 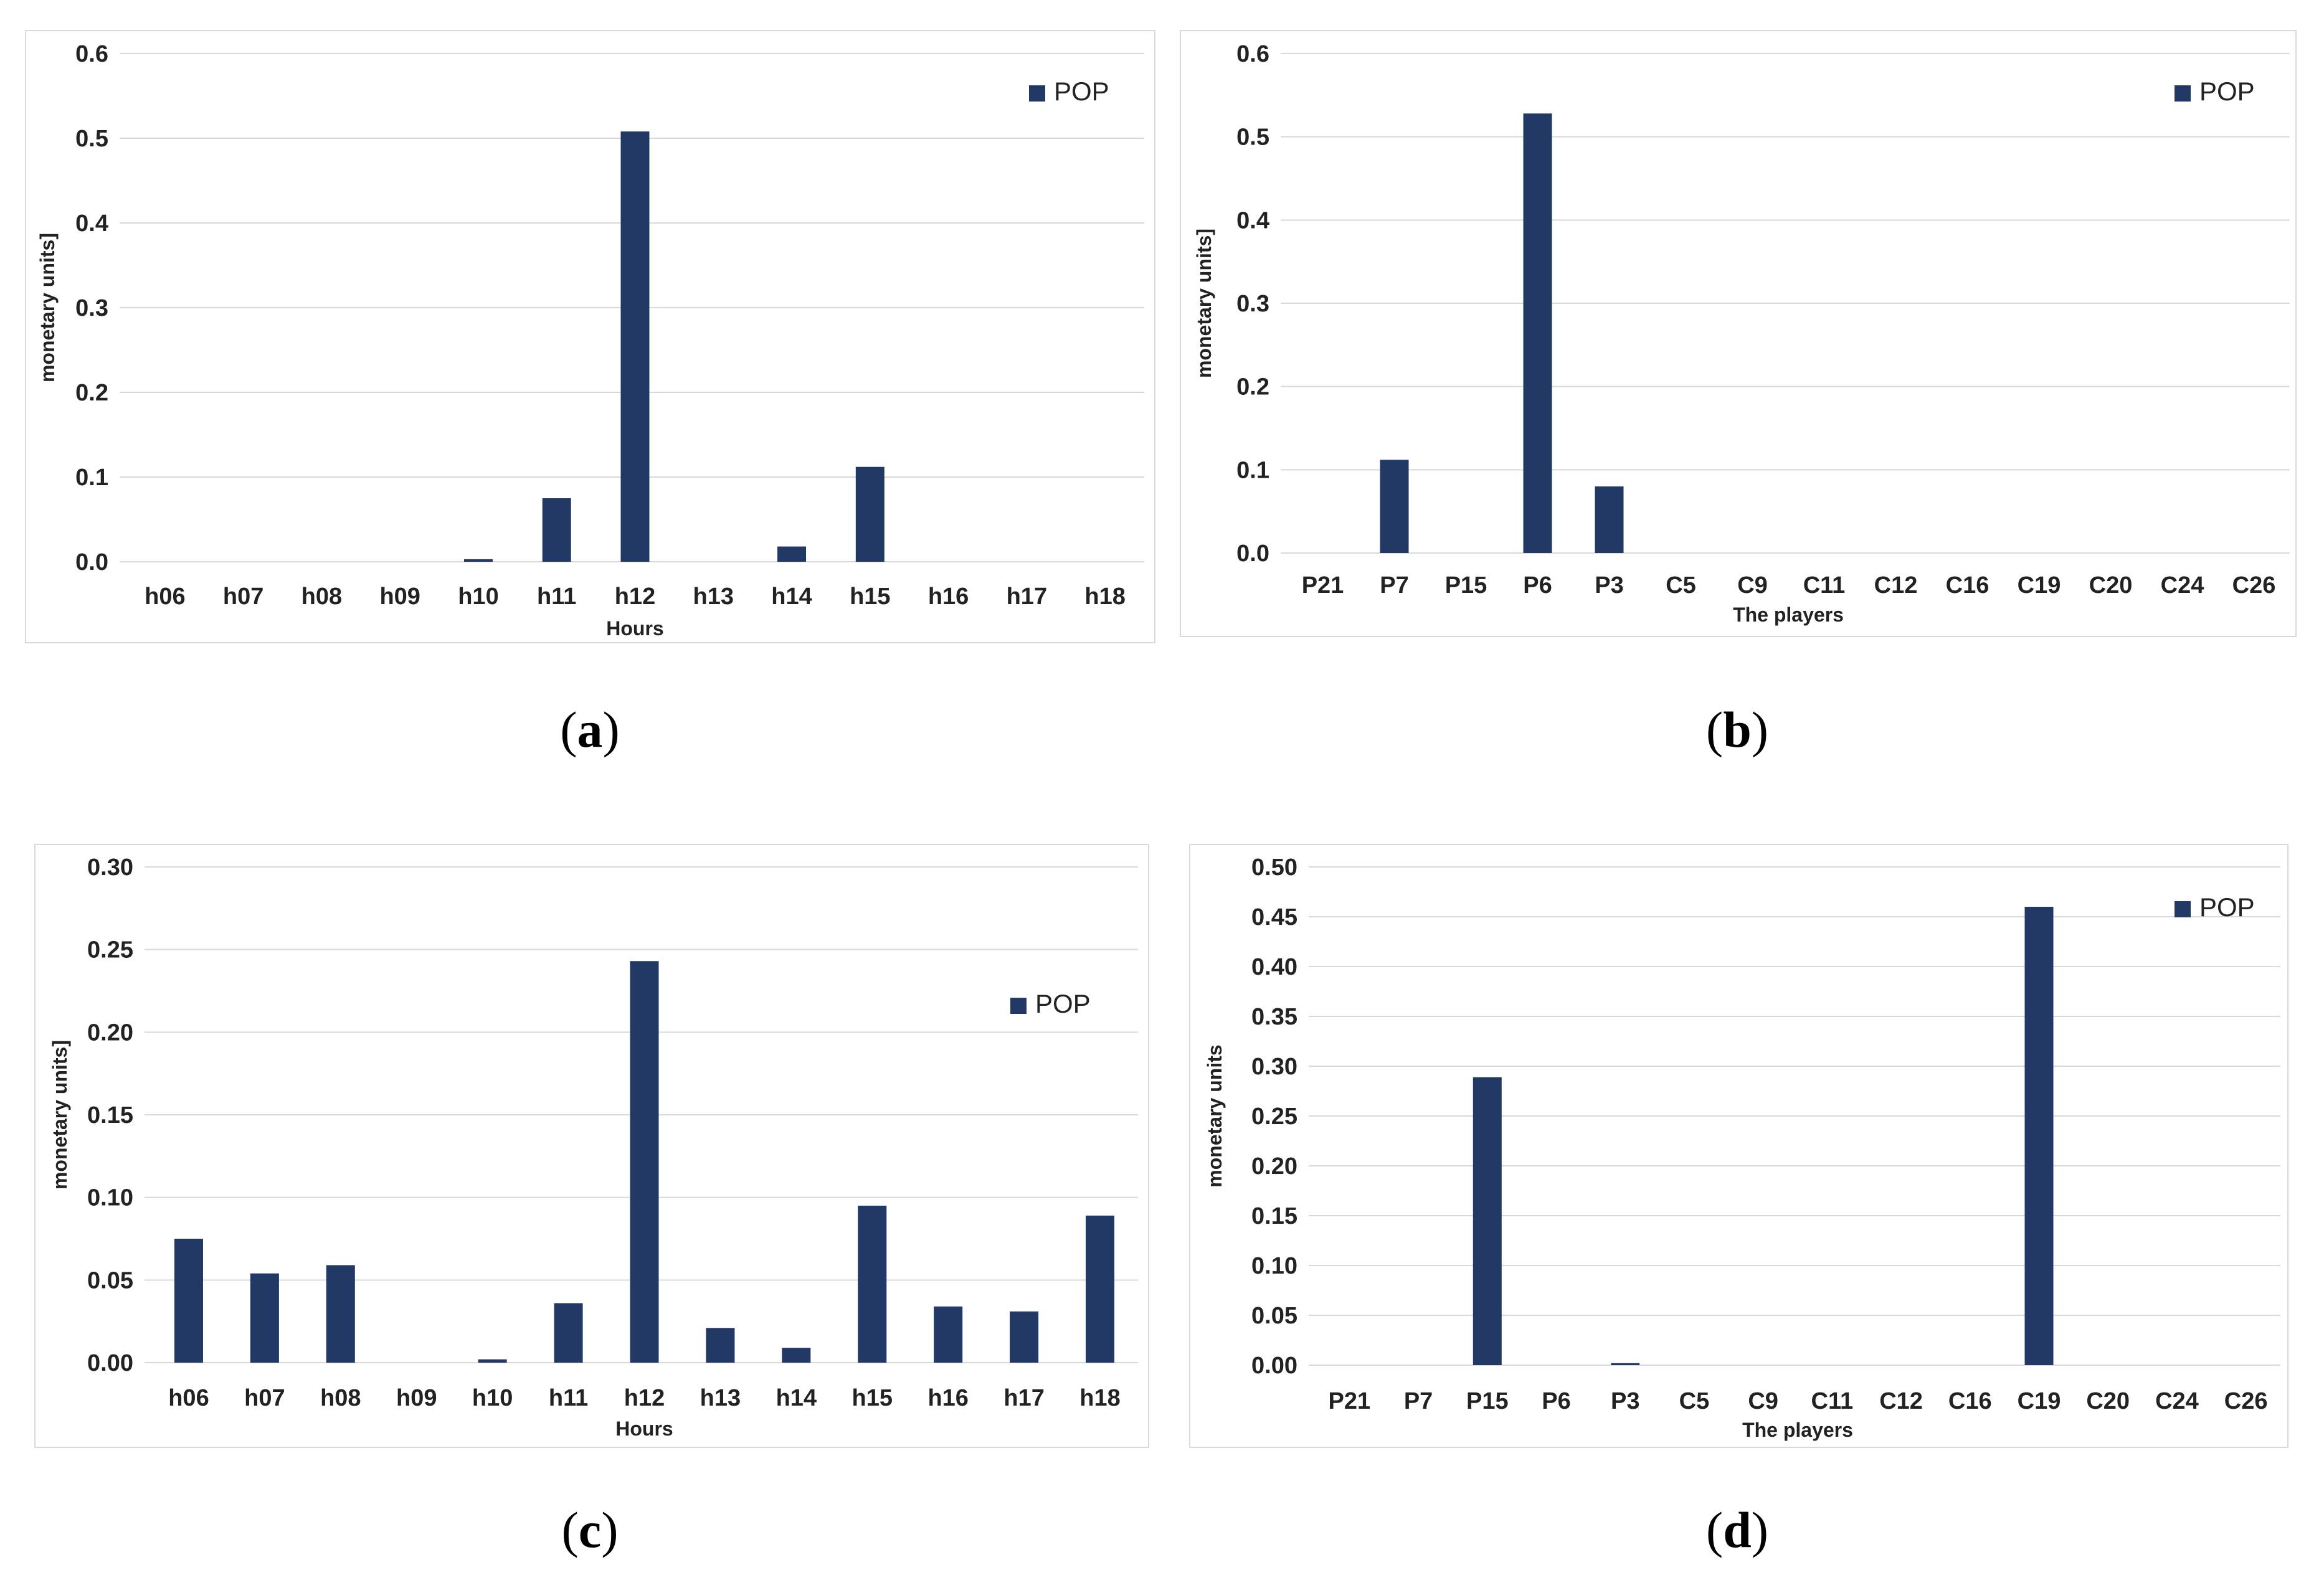 I want to click on bar-h12, so click(x=644, y=1162).